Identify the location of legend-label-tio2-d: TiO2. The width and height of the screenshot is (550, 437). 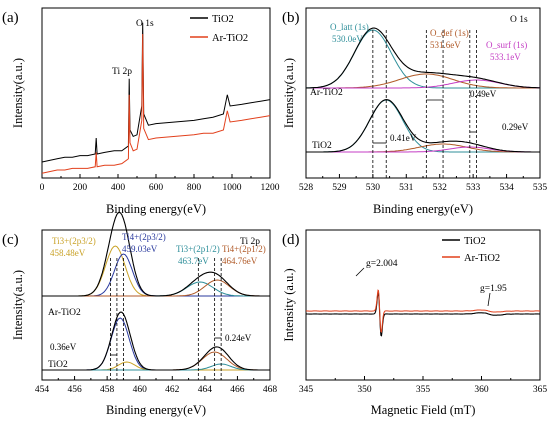
(475, 241).